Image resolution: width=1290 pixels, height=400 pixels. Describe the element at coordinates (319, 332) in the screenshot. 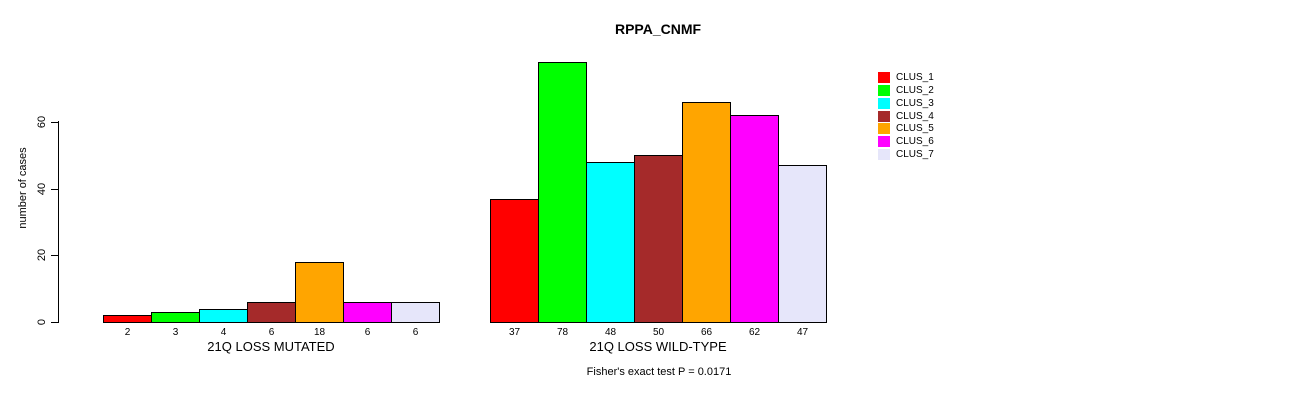

I see `bar-value-label: 18` at that location.